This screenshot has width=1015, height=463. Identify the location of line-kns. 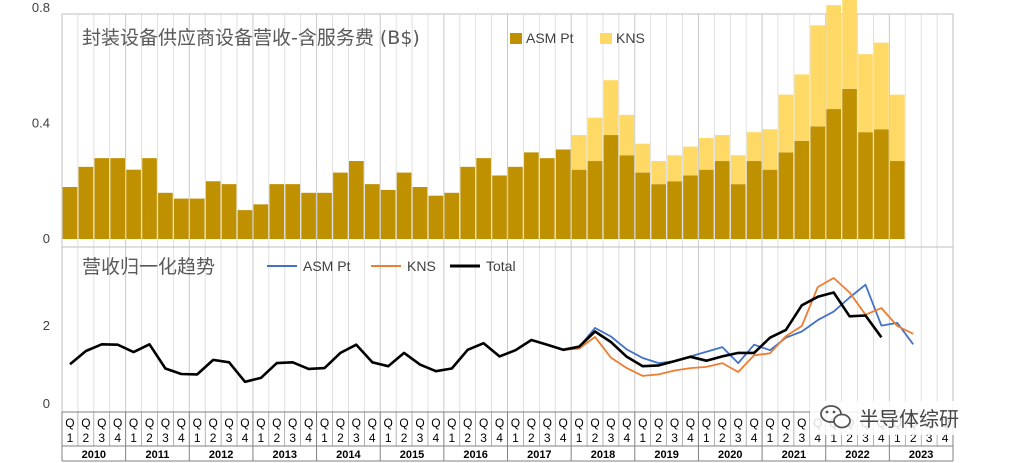
(738, 327).